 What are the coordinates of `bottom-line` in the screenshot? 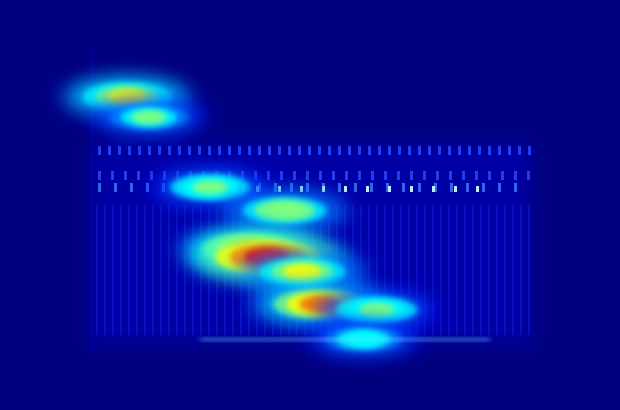 It's located at (345, 339).